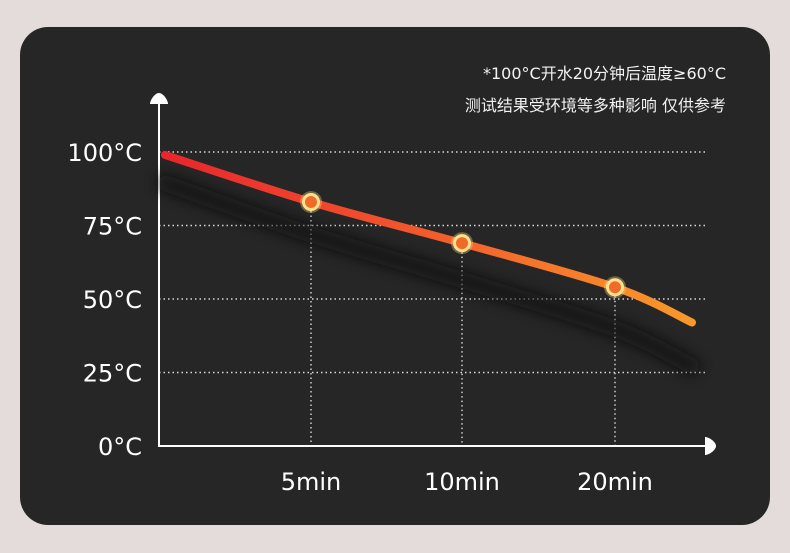 This screenshot has height=553, width=790. What do you see at coordinates (311, 201) in the screenshot?
I see `data-point-5min` at bounding box center [311, 201].